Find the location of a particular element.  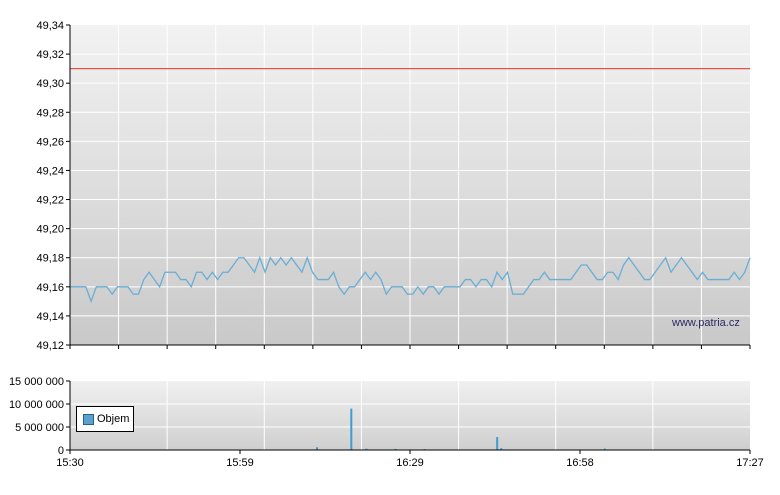

x-tick-label: 15:59 is located at coordinates (240, 463).